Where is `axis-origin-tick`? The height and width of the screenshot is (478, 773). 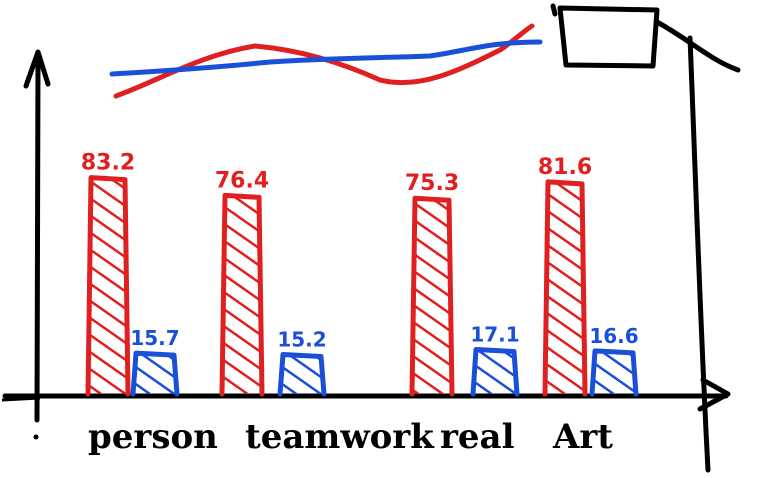
axis-origin-tick is located at coordinates (21, 399).